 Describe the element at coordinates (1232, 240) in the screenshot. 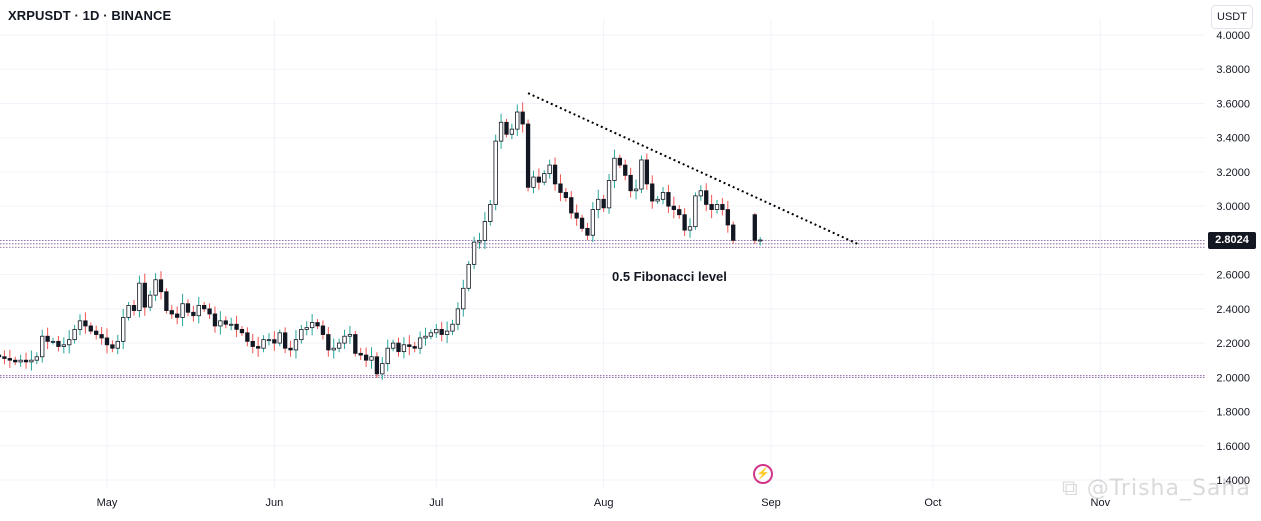

I see `last-price-label: 2.8024` at that location.